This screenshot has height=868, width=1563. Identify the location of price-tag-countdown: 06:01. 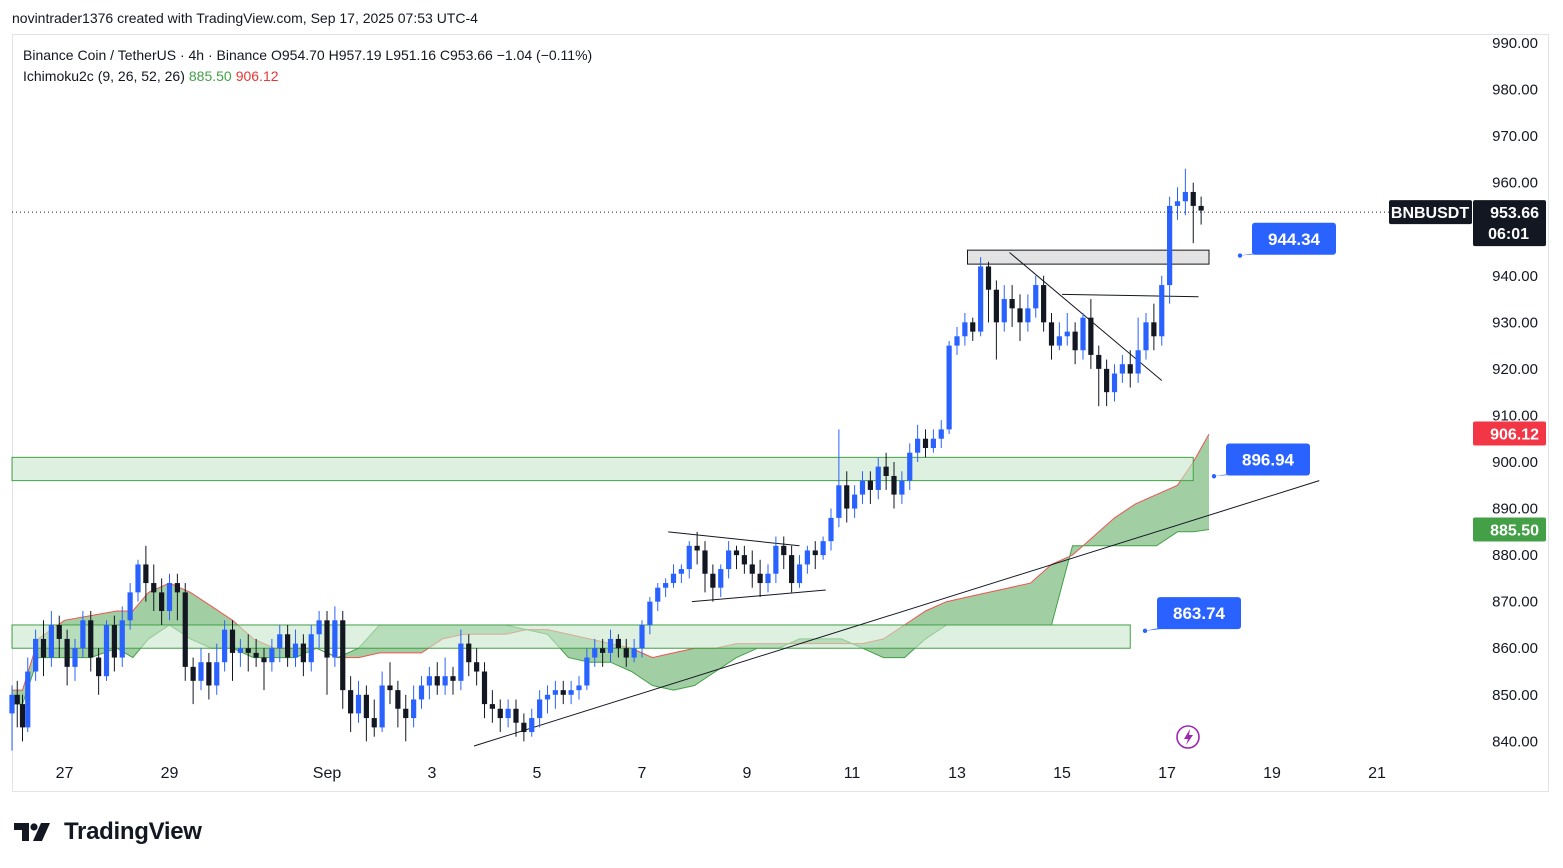
(1508, 234).